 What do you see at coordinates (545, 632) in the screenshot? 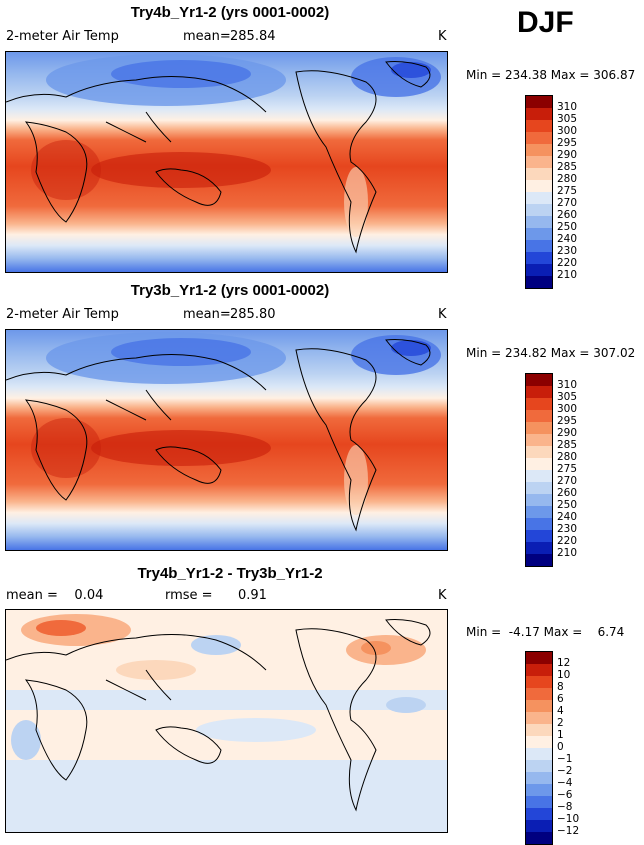
I see `panel-3-minmax: Min = -4.17 Max = 6.74` at bounding box center [545, 632].